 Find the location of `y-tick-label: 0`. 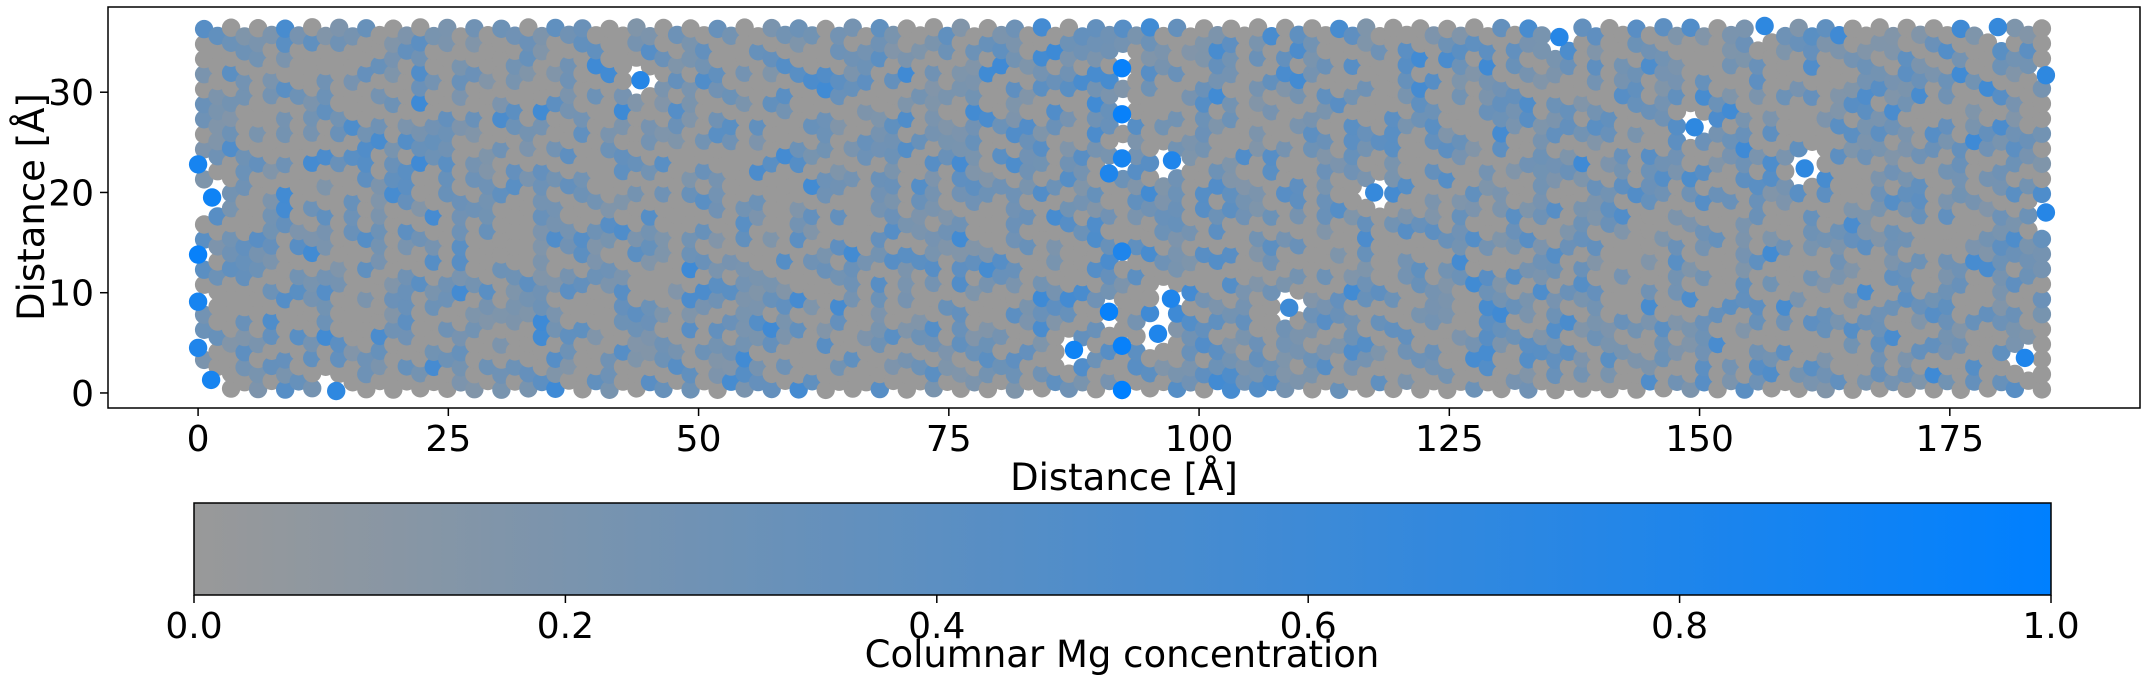

y-tick-label: 0 is located at coordinates (82, 394).